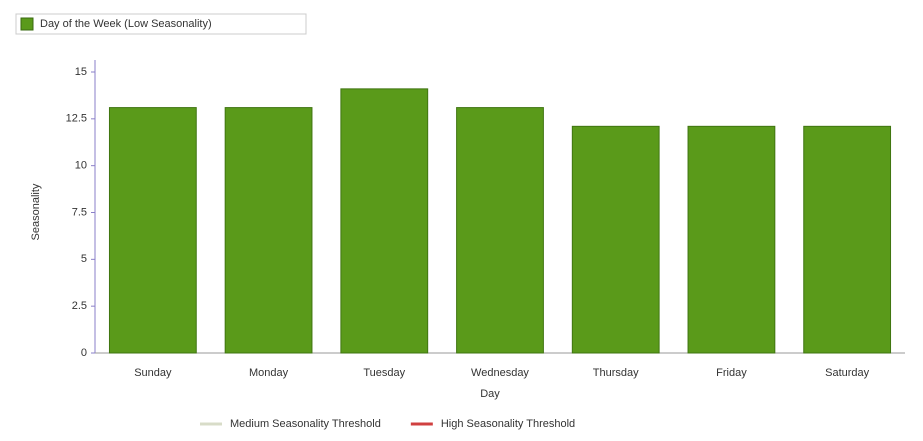 This screenshot has height=441, width=923. I want to click on y-tick-label: 2.5, so click(79, 306).